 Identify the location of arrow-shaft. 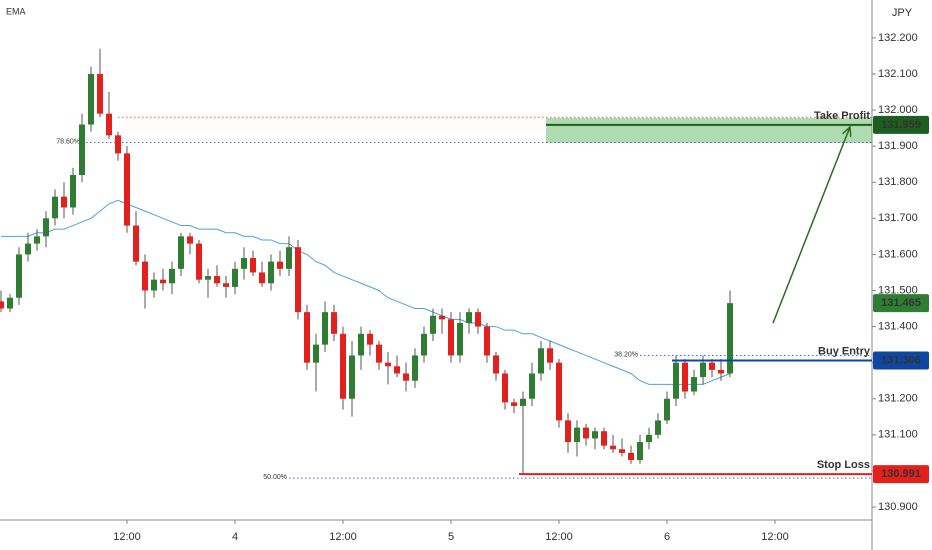
(811, 225).